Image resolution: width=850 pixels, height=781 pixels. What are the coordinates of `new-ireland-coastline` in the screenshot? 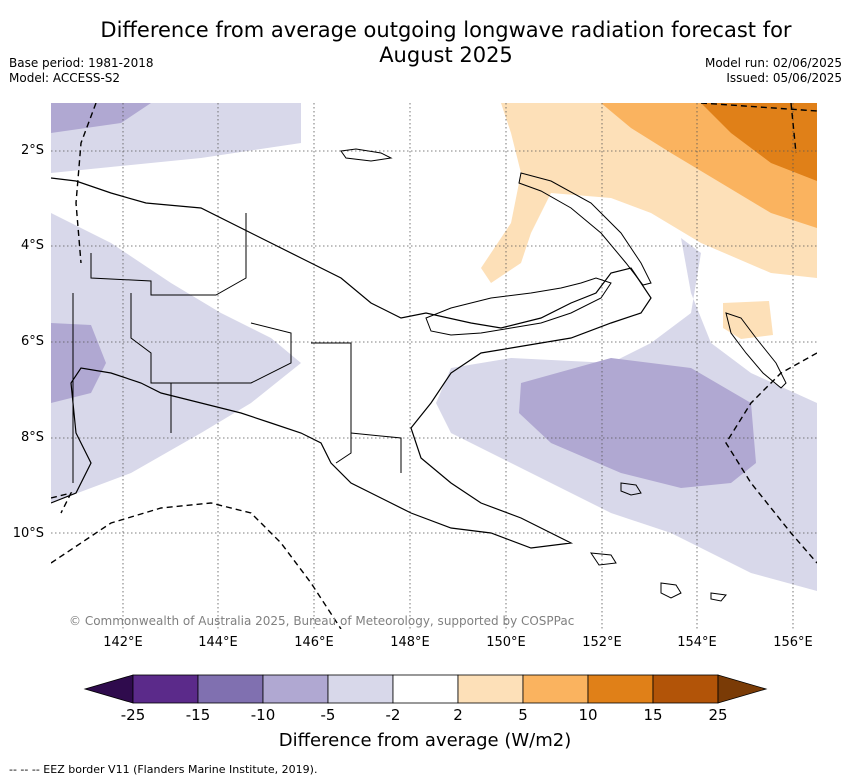 It's located at (585, 229).